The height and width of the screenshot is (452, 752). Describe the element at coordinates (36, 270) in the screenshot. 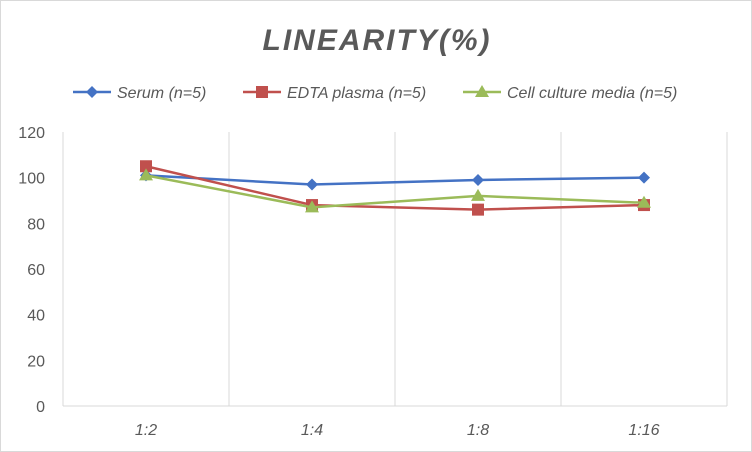

I see `y-tick-label: 60` at that location.